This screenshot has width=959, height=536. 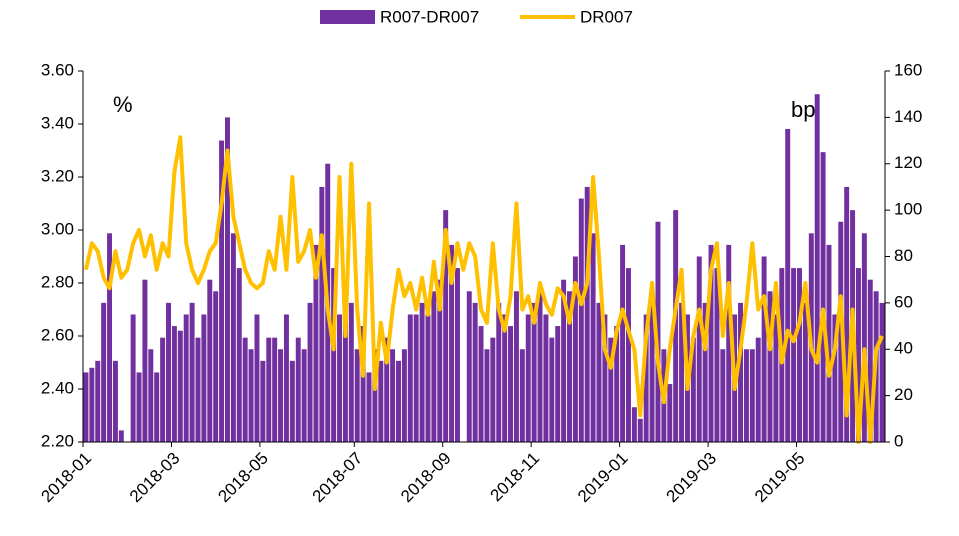 I want to click on legend-swatch, so click(x=347, y=17).